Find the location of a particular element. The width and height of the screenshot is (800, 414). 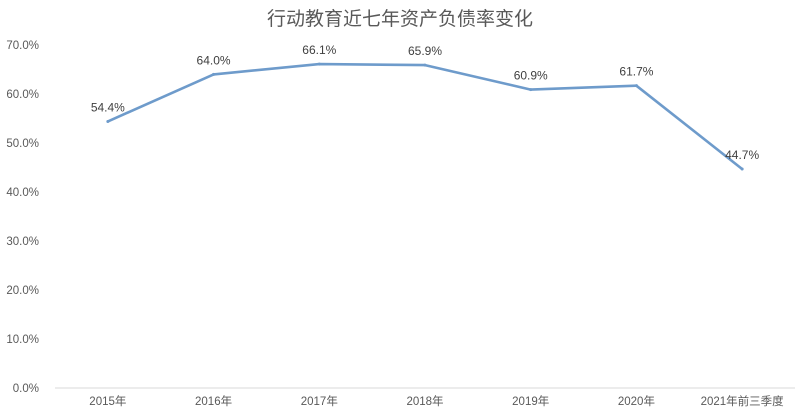

data-label: 44.7% is located at coordinates (742, 155).